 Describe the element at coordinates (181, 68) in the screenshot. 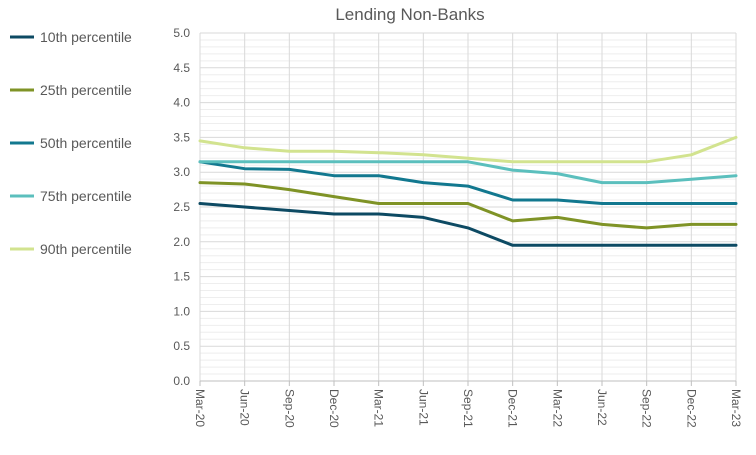

I see `y-tick-label: 4.5` at that location.